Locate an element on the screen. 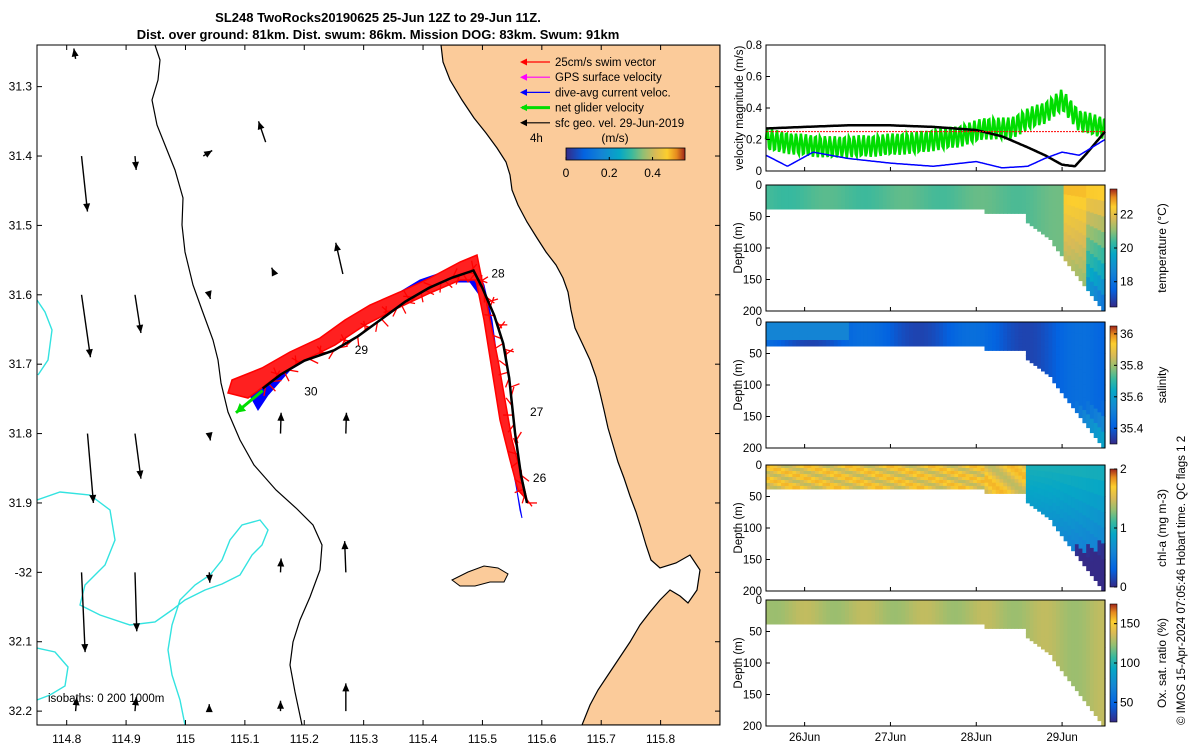 The width and height of the screenshot is (1200, 750). velocity-axis-ticks: 00.20.40.60.8 is located at coordinates (904, 109).